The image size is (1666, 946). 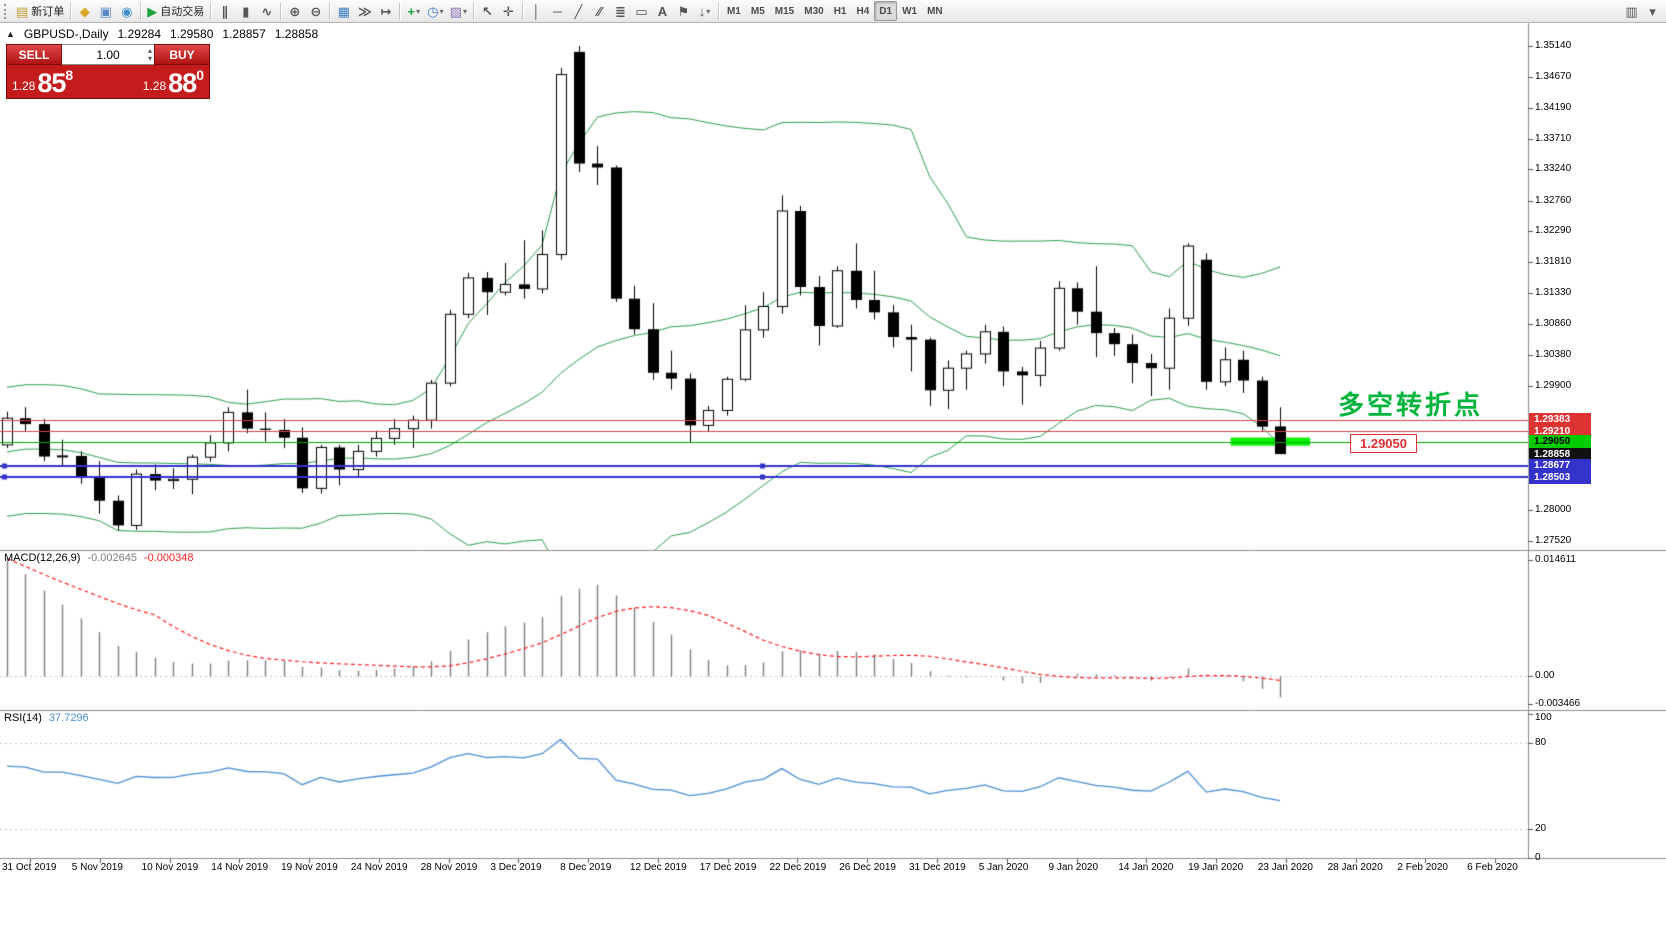 What do you see at coordinates (1631, 11) in the screenshot?
I see `chart-profile-button: ▥` at bounding box center [1631, 11].